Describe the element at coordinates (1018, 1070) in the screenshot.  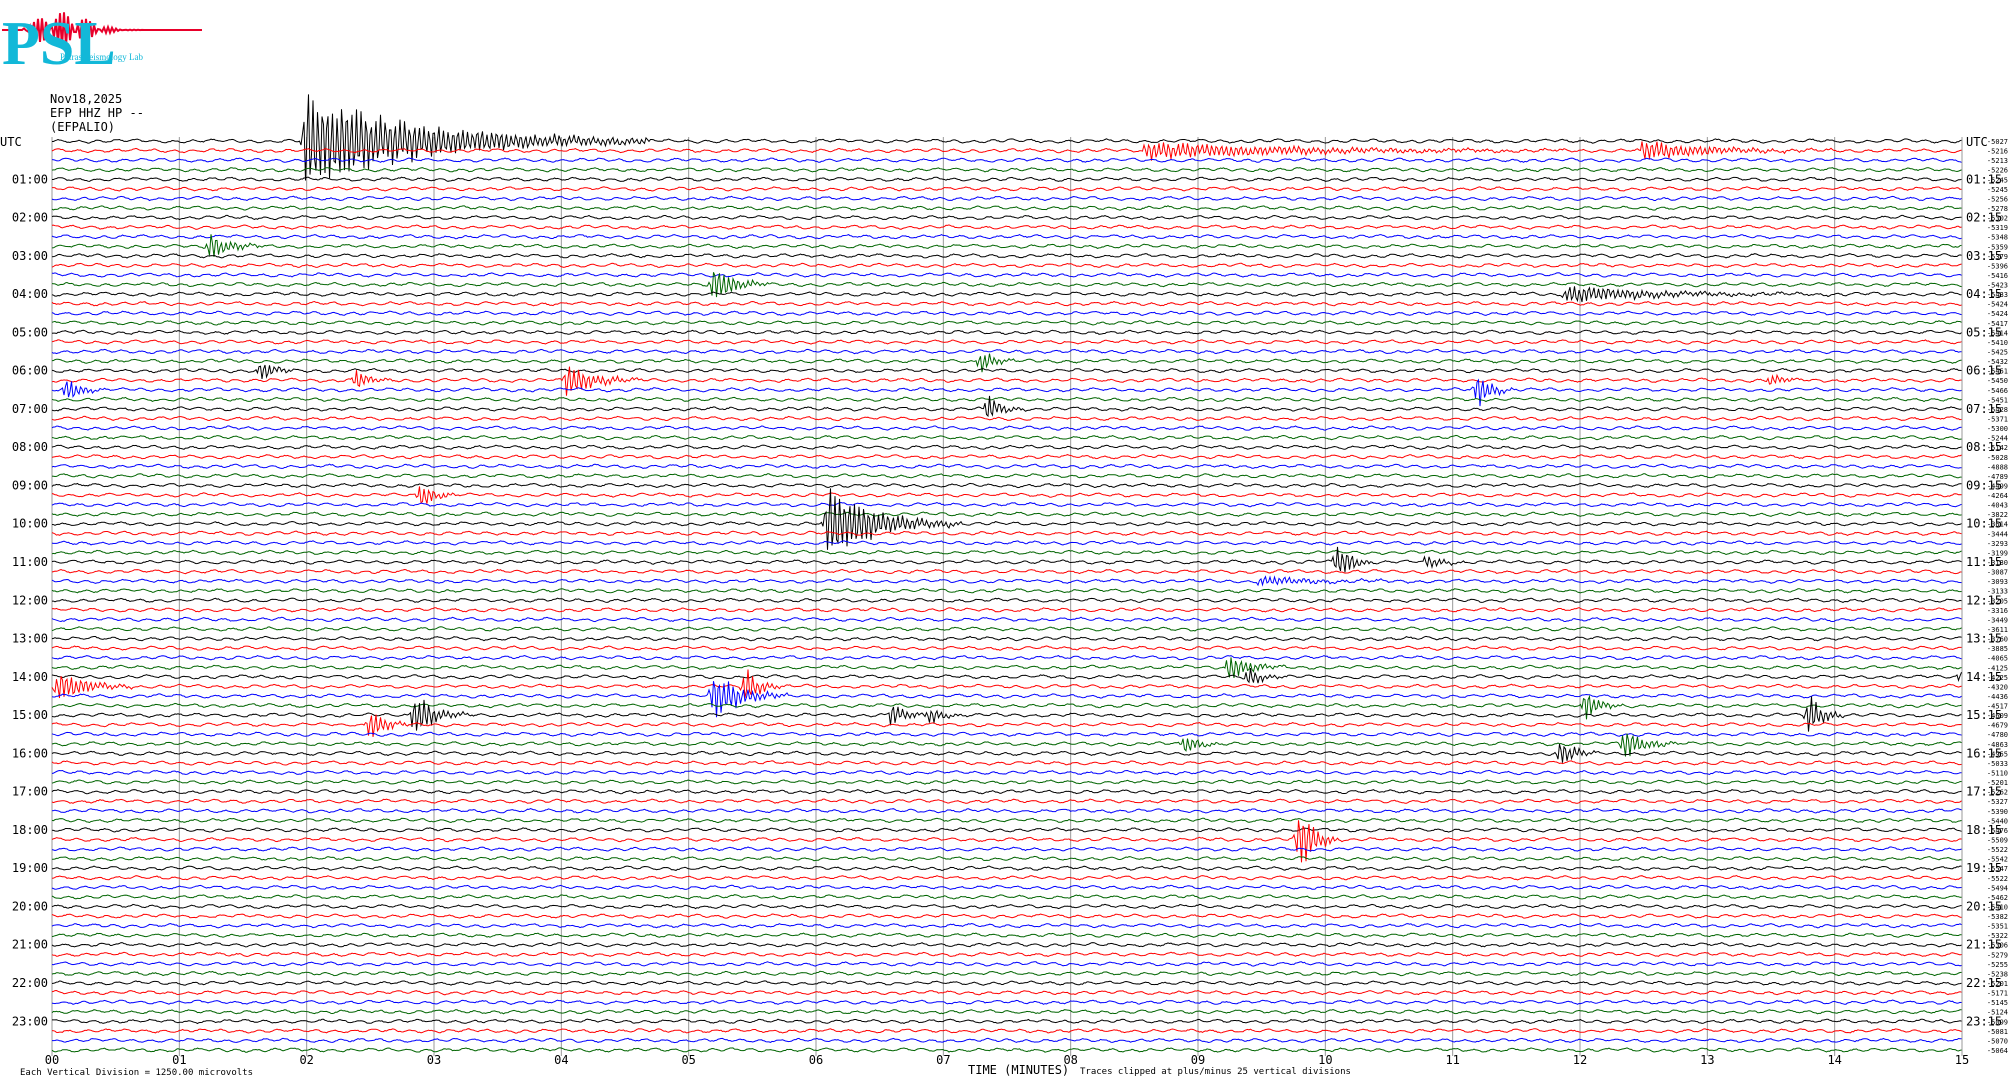
I see `x-axis-title: TIME (MINUTES)` at that location.